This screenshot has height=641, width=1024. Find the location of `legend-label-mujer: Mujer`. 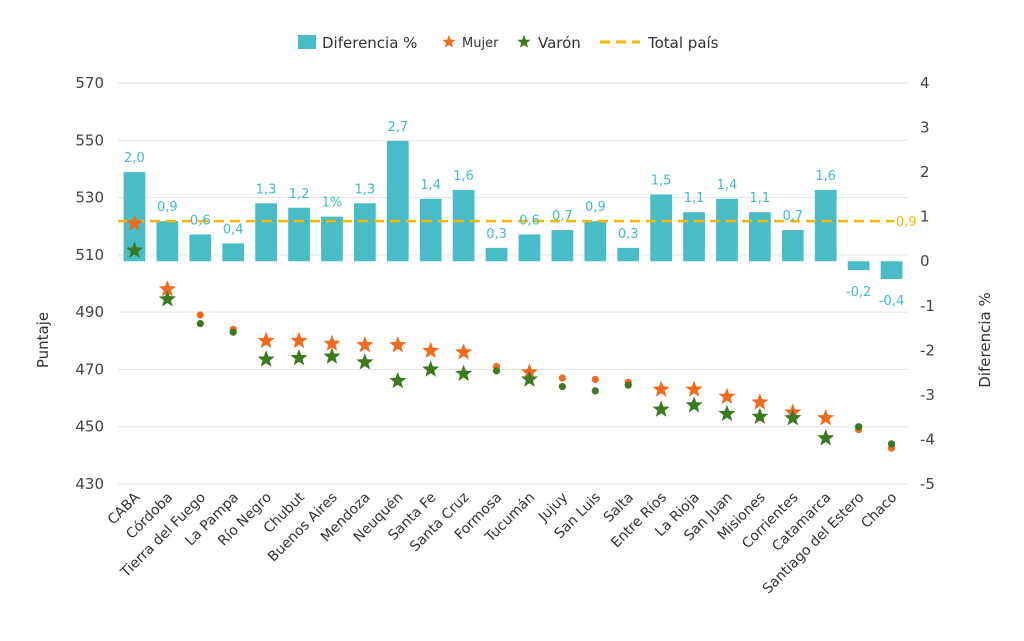

legend-label-mujer: Mujer is located at coordinates (480, 43).